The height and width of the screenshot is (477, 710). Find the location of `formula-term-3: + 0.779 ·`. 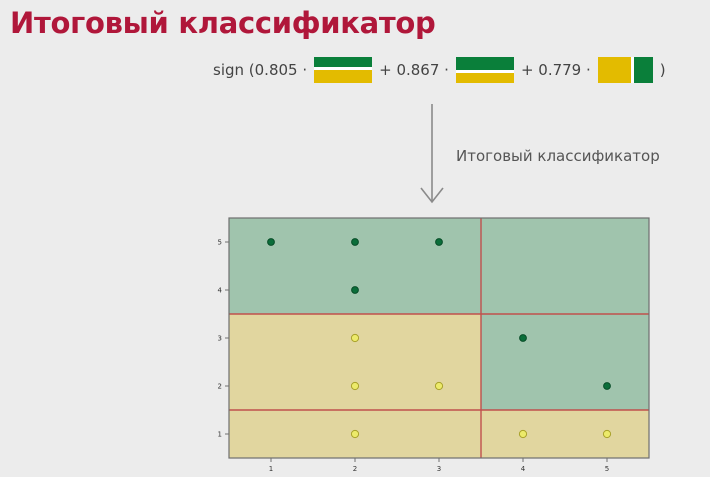

formula-term-3: + 0.779 · is located at coordinates (555, 70).